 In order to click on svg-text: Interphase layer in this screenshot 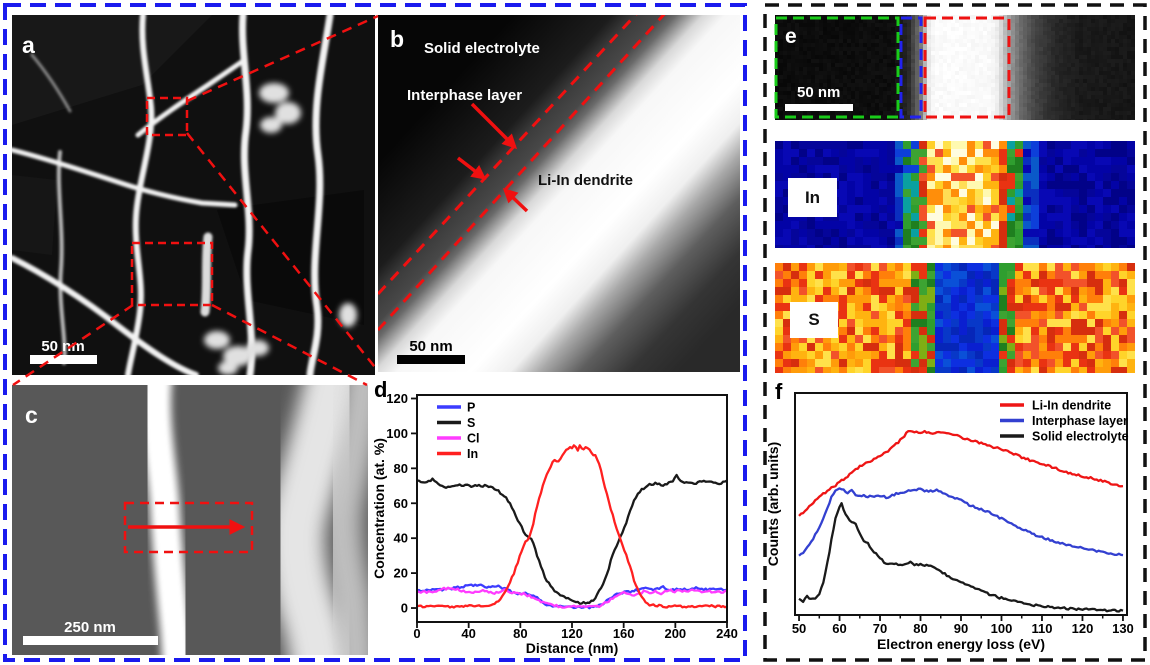, I will do `click(1080, 421)`.